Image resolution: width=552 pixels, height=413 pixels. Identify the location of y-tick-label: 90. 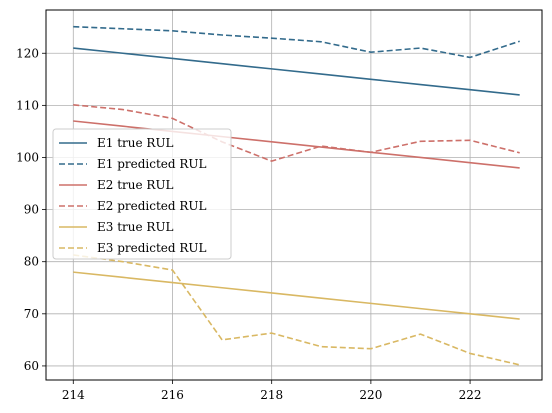
(31, 210).